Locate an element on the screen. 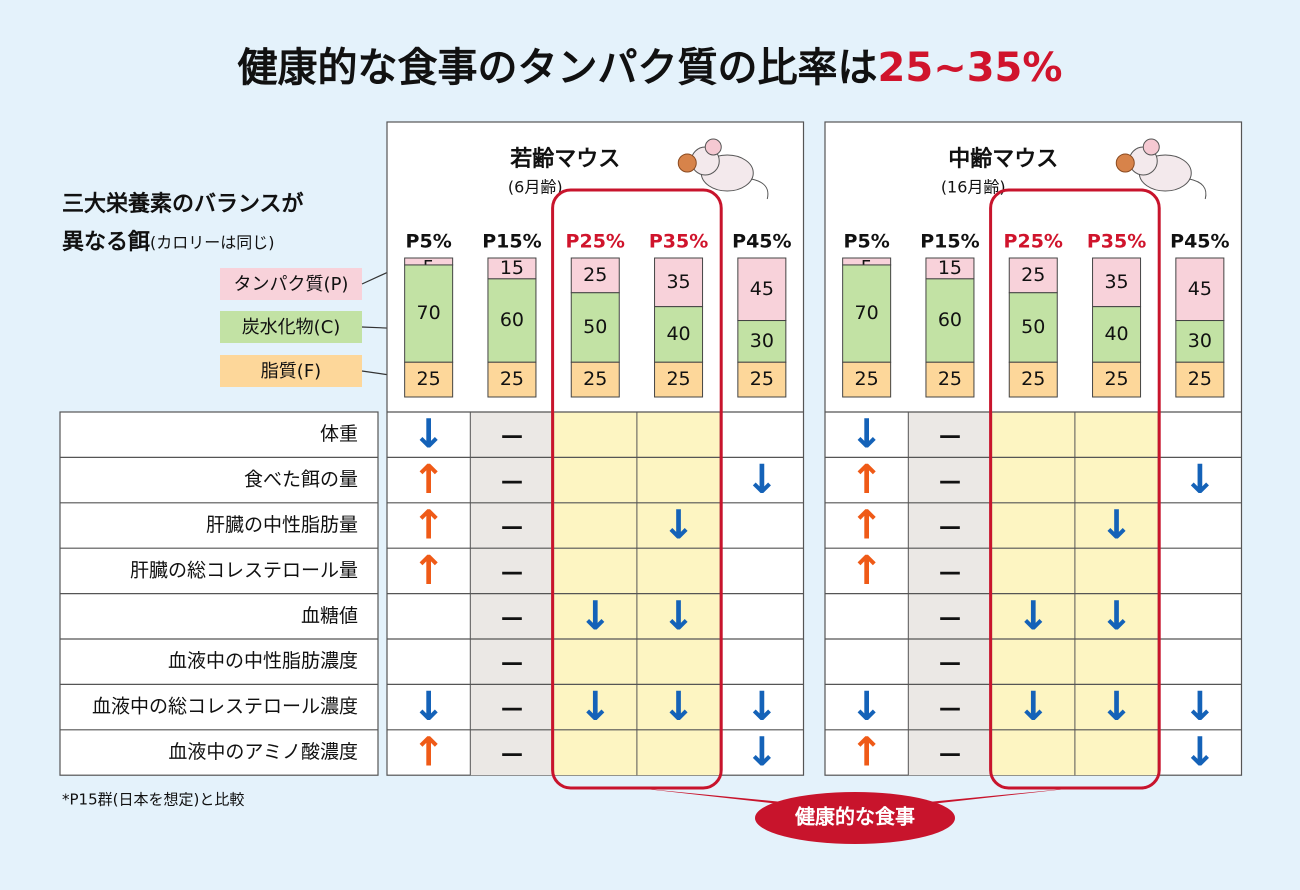 The height and width of the screenshot is (890, 1300). mouse-ear is located at coordinates (1151, 147).